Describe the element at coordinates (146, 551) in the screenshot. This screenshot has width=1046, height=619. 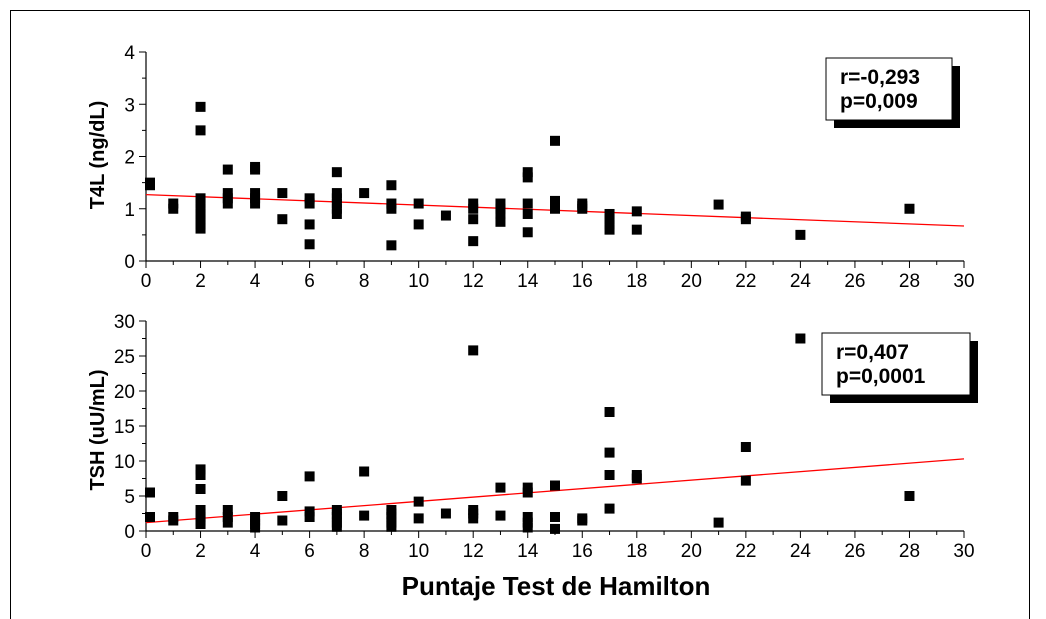
I see `x-tick-label: 0` at that location.